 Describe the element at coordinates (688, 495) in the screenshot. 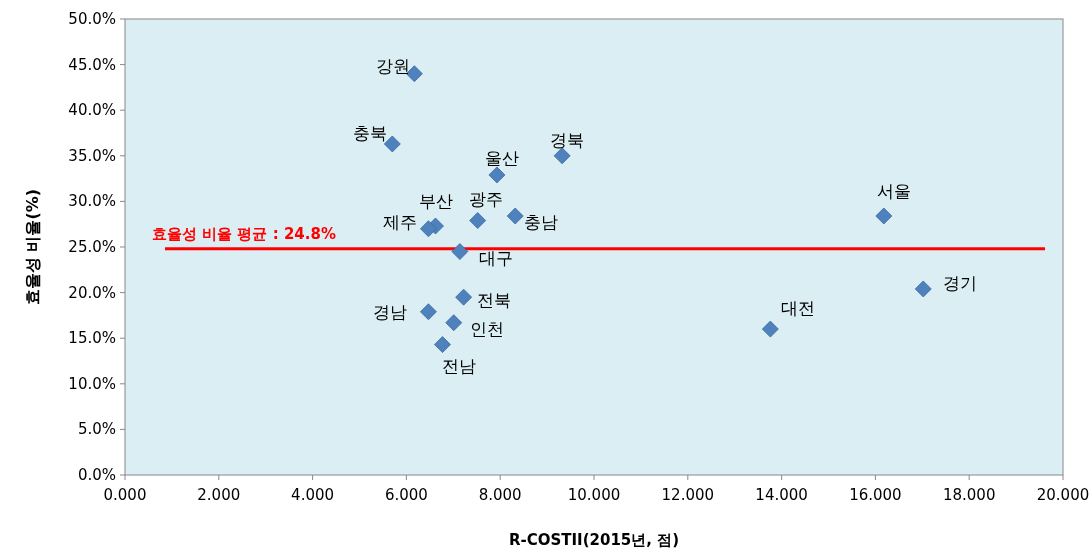

I see `x-tick-label: 12.000` at that location.